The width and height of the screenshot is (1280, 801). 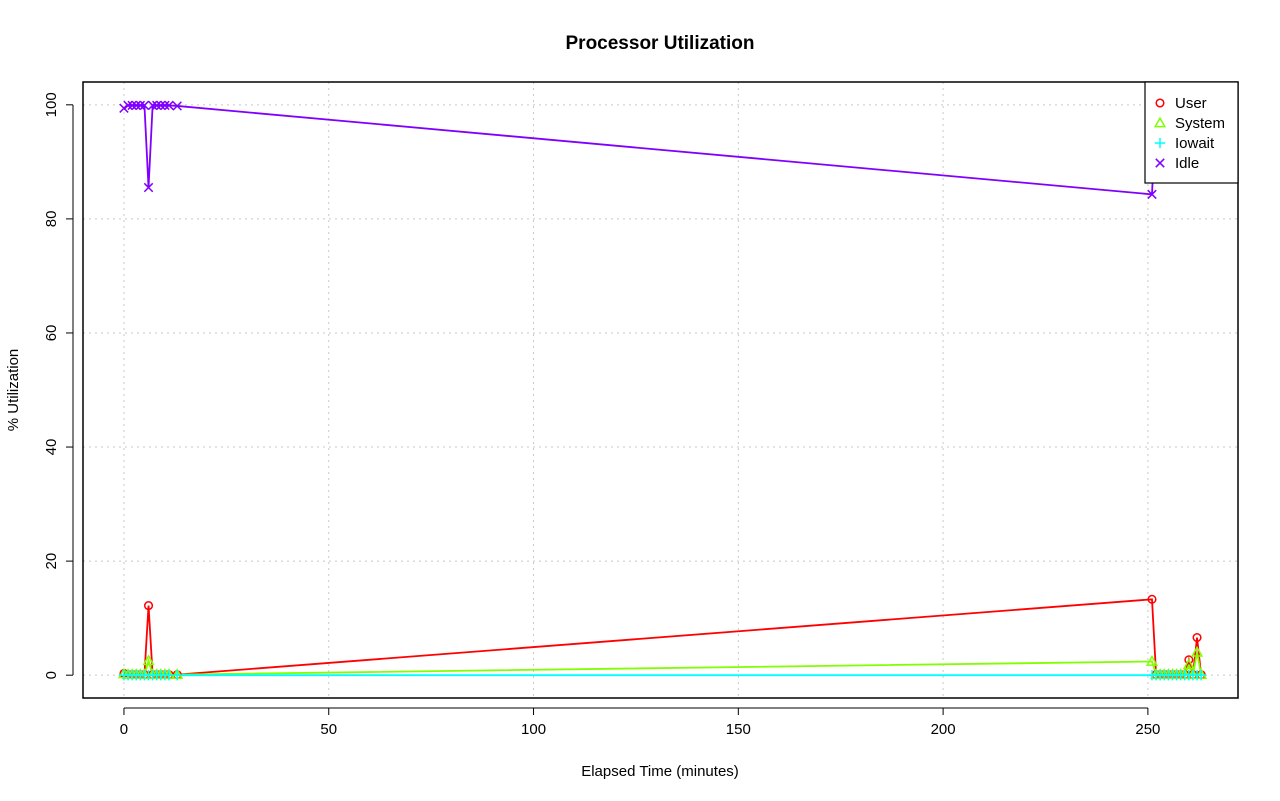 I want to click on x-tick-label-1: 50, so click(x=328, y=729).